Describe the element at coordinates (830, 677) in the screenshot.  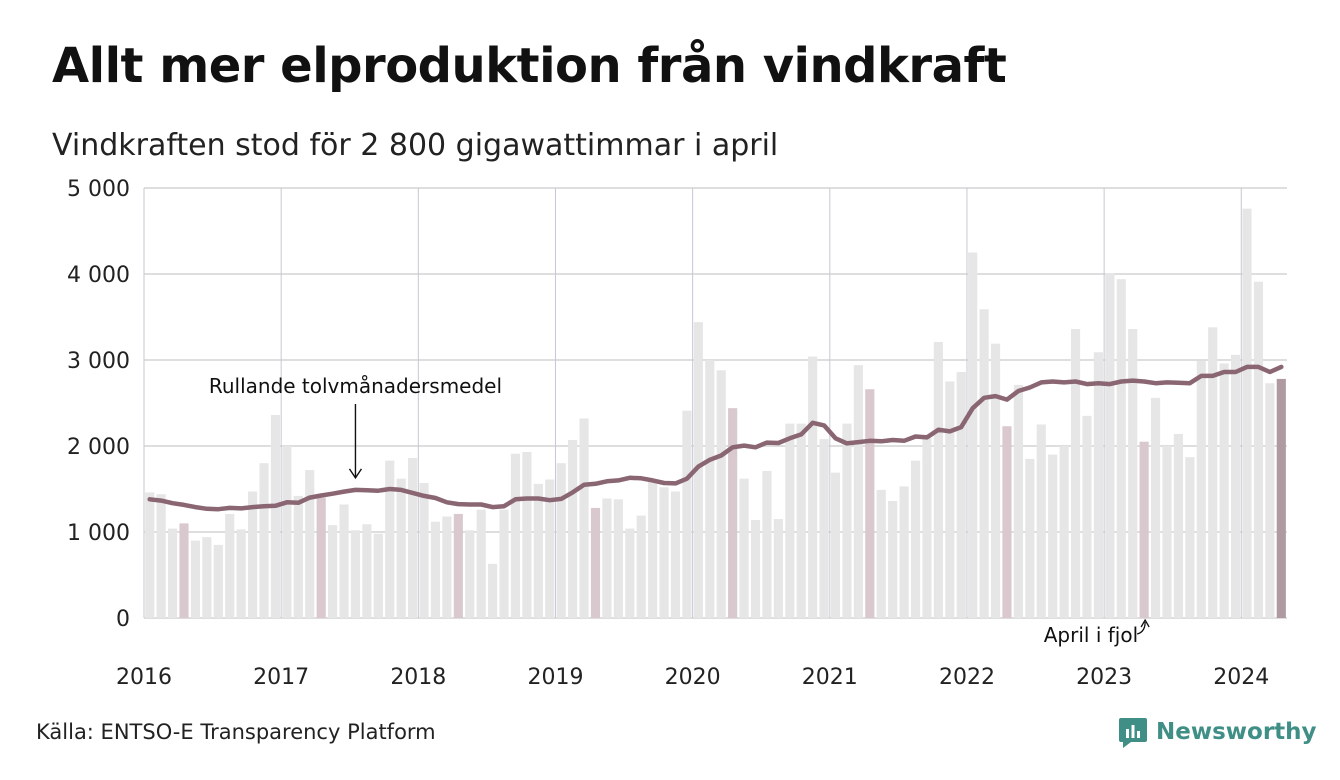
I see `x-tick-label: 2021` at that location.